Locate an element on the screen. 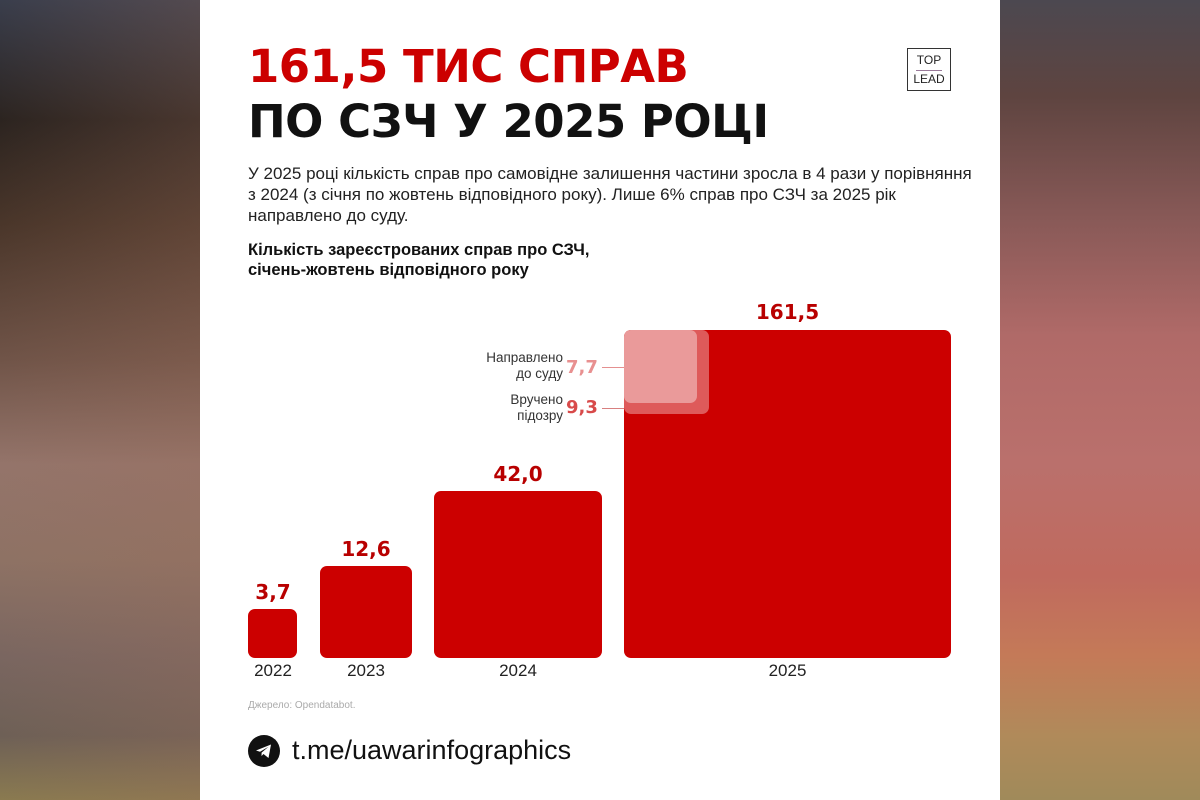  bar-label-2022: 2022 is located at coordinates (273, 670).